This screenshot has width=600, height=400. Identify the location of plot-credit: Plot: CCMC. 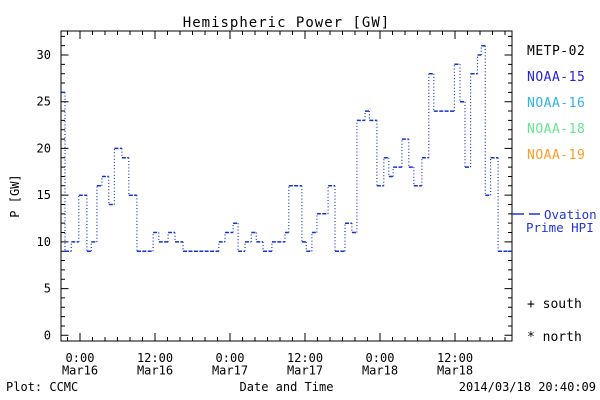
(42, 387).